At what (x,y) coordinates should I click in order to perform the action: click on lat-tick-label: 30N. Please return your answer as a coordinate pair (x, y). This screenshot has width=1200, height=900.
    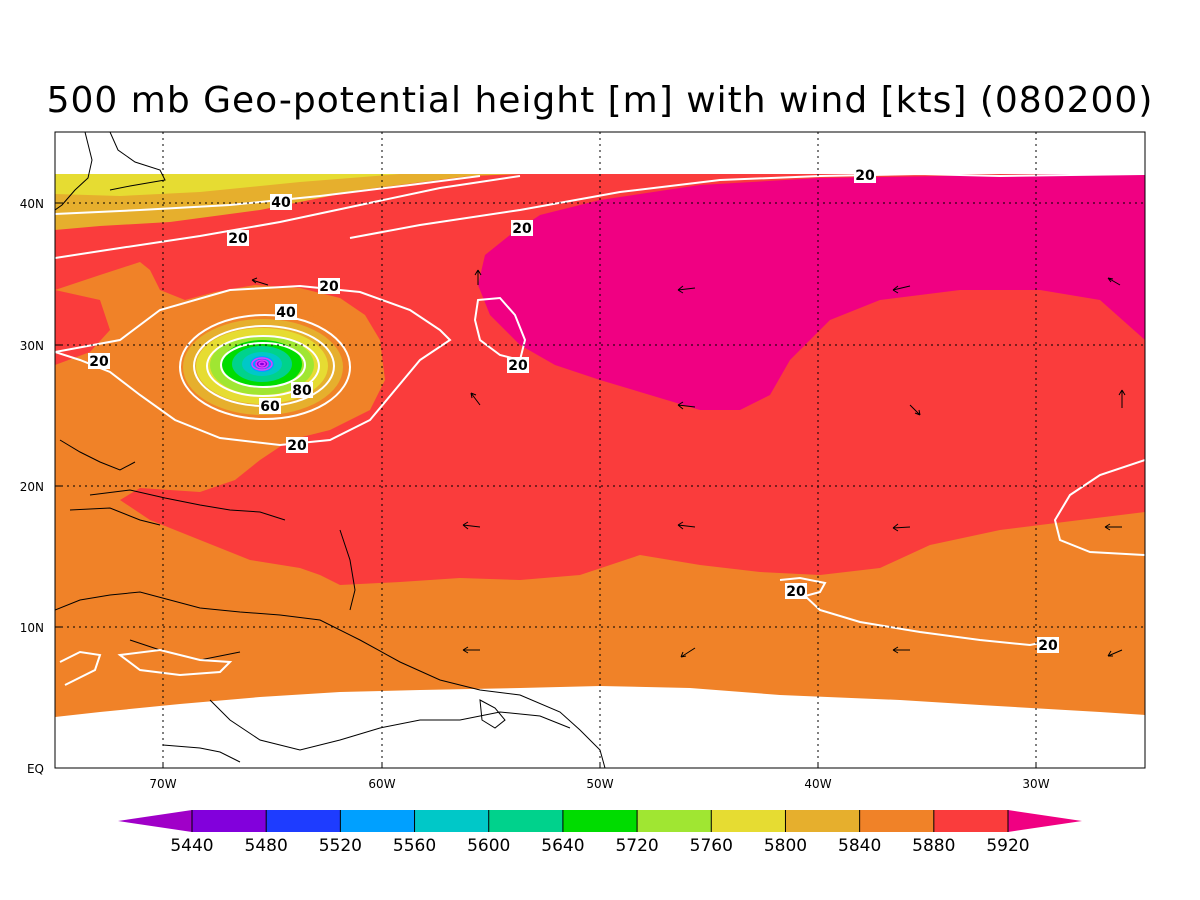
    Looking at the image, I should click on (32, 346).